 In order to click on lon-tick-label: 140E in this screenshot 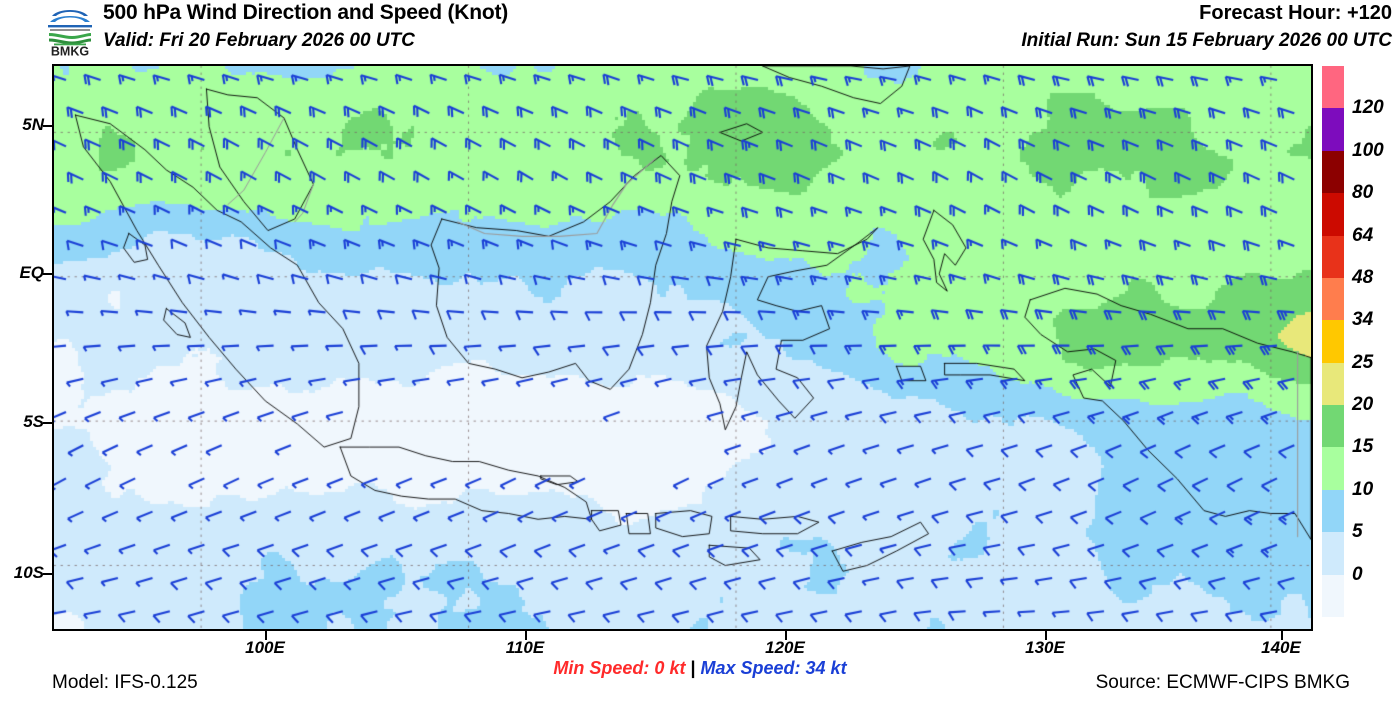, I will do `click(1281, 647)`.